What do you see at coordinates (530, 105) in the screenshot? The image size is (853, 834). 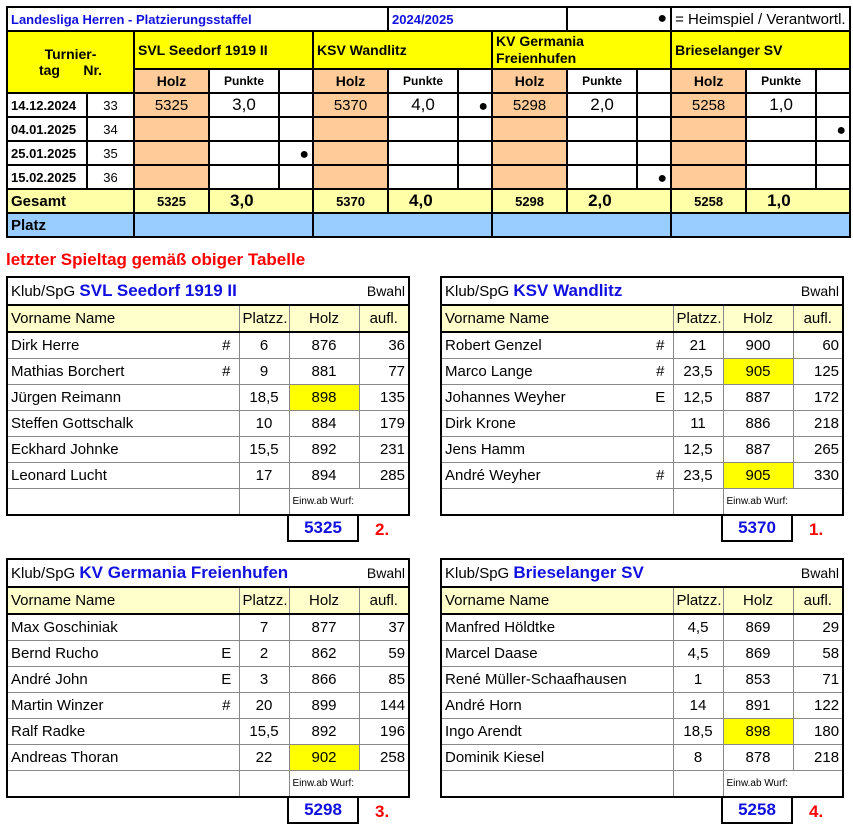 I see `holz-cell: 5298` at bounding box center [530, 105].